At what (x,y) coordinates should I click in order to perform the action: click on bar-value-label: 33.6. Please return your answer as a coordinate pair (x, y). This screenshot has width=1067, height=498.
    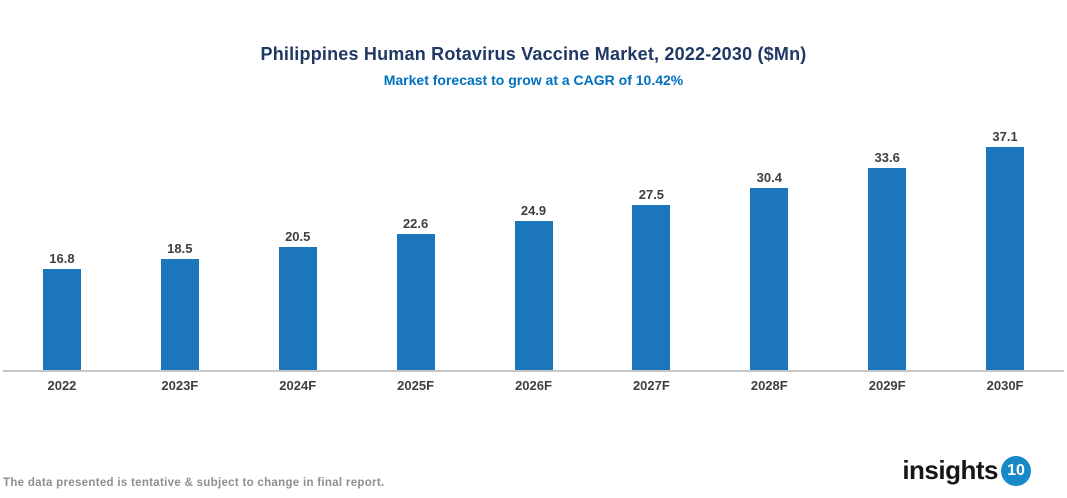
    Looking at the image, I should click on (887, 158).